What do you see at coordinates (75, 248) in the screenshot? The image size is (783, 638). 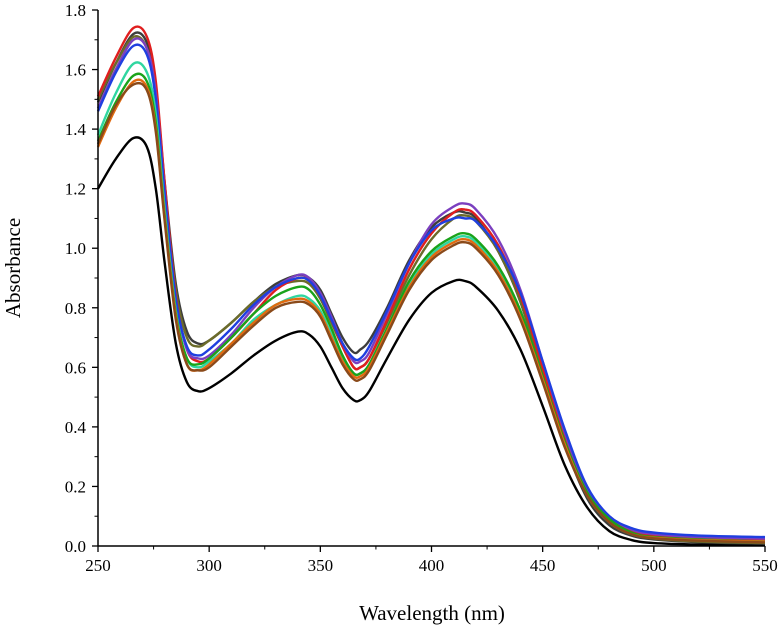 I see `y-tick-label: 1.0` at bounding box center [75, 248].